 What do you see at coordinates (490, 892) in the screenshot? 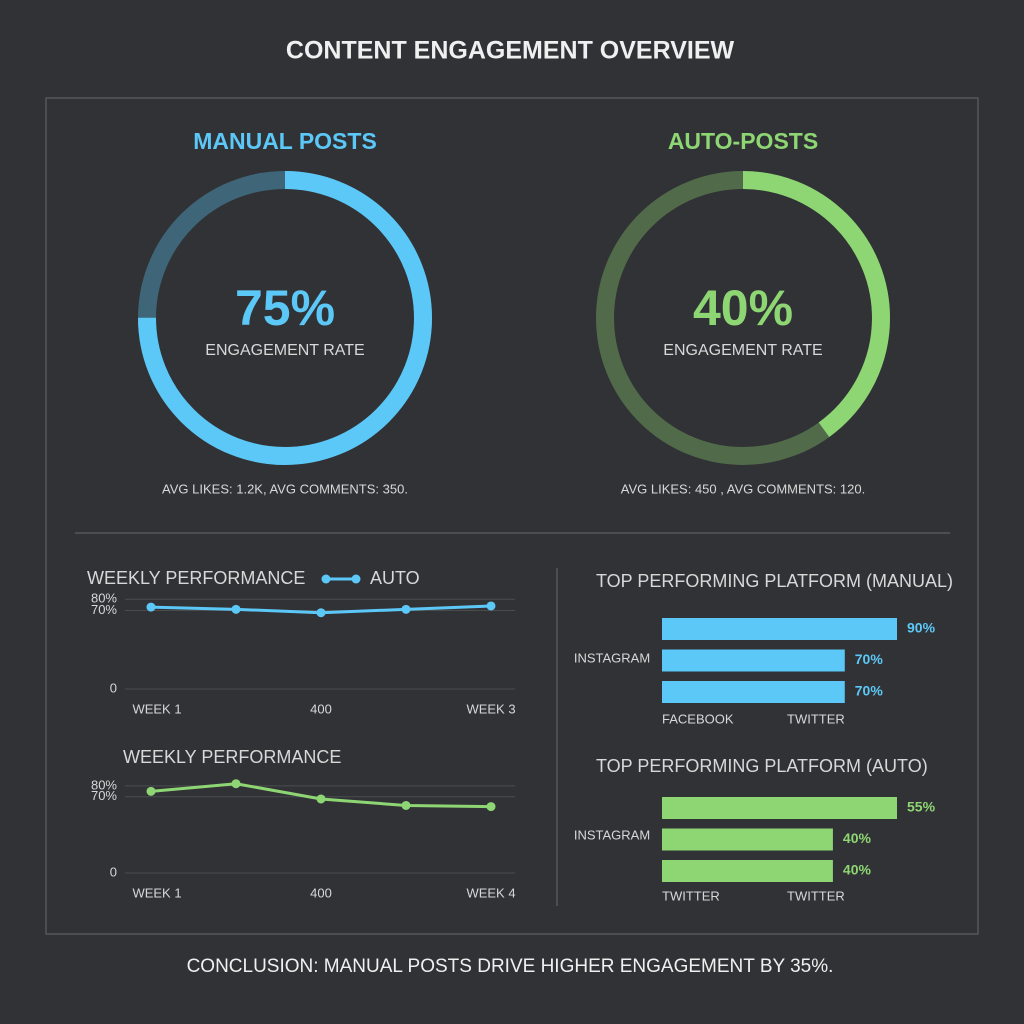
I see `x-tick-label: WEEK 4` at bounding box center [490, 892].